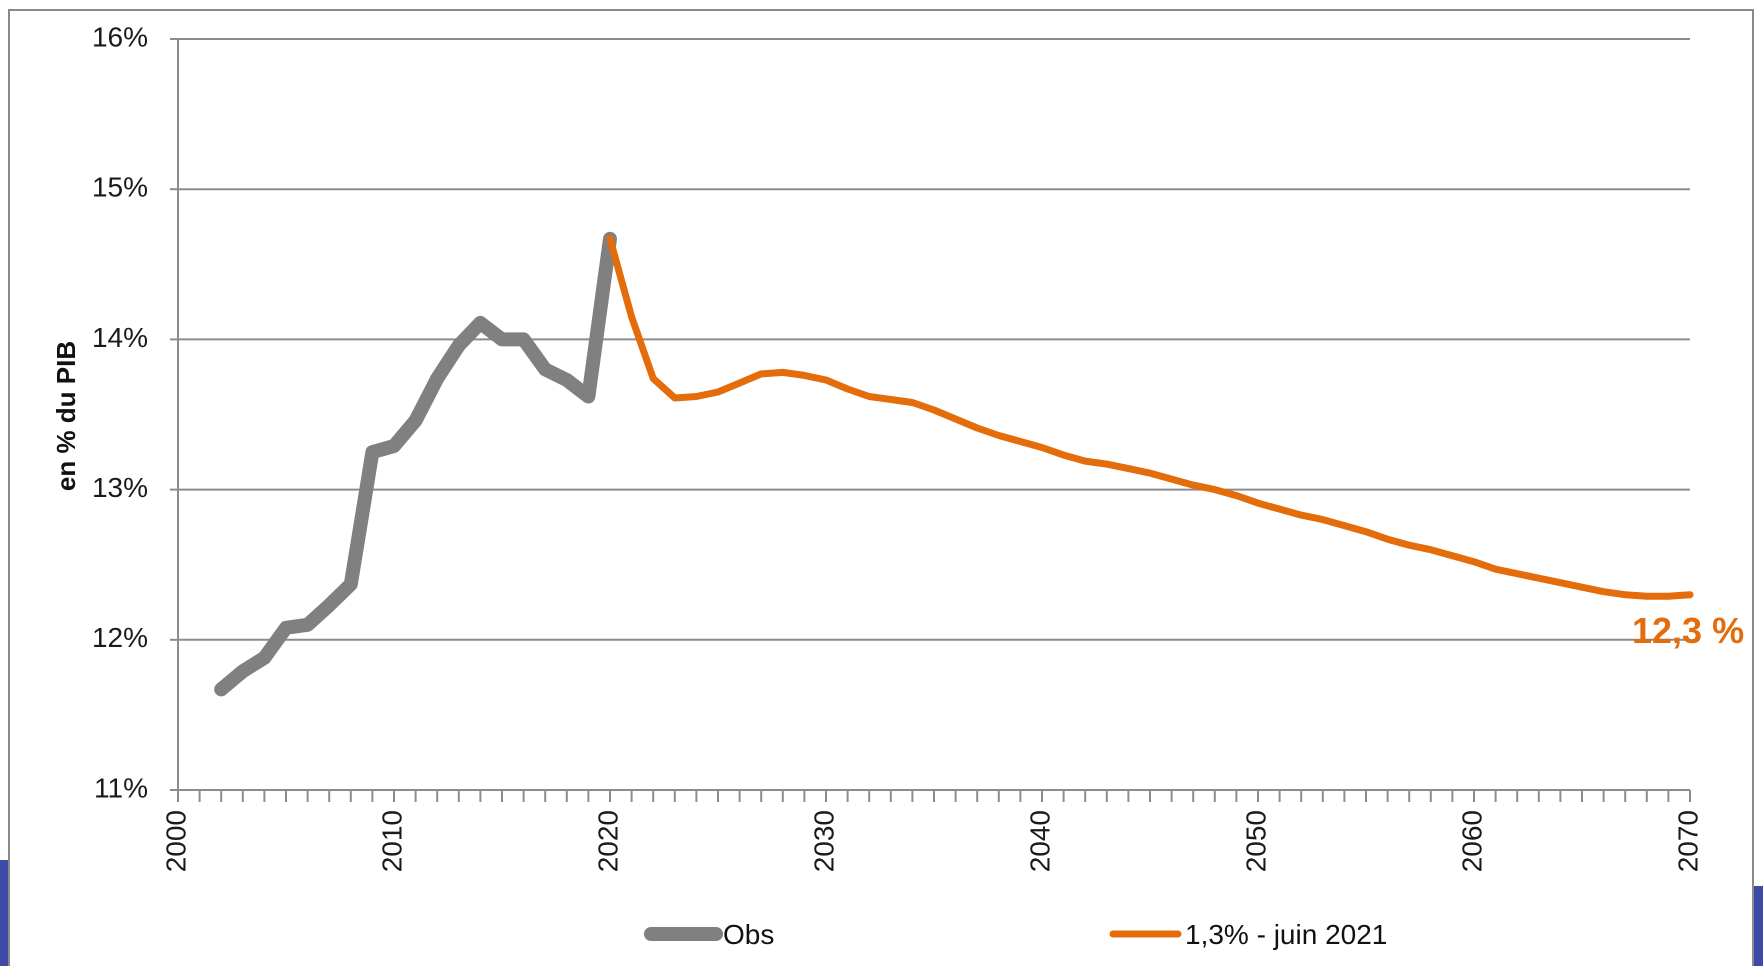 This screenshot has height=966, width=1763. I want to click on x-tick-label: 2060, so click(1471, 841).